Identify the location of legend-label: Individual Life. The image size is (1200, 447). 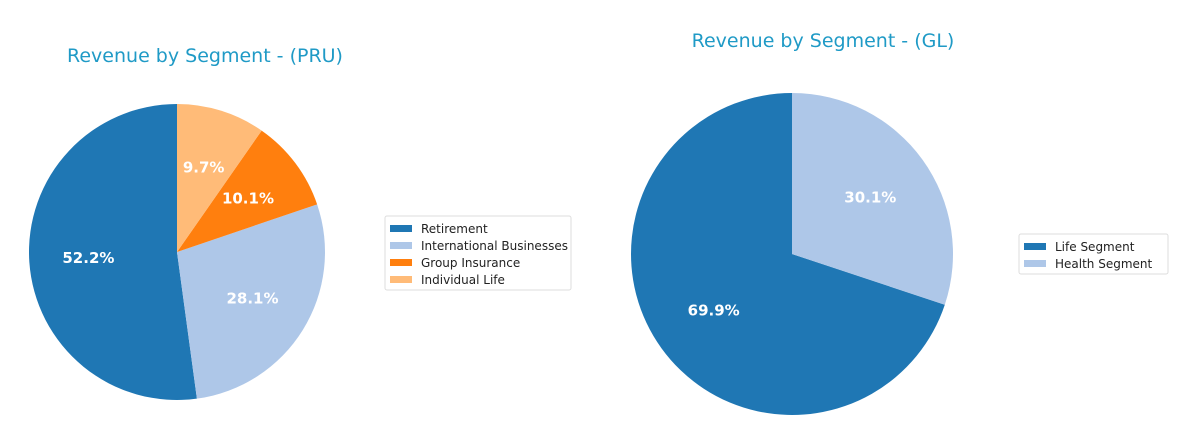
(463, 280).